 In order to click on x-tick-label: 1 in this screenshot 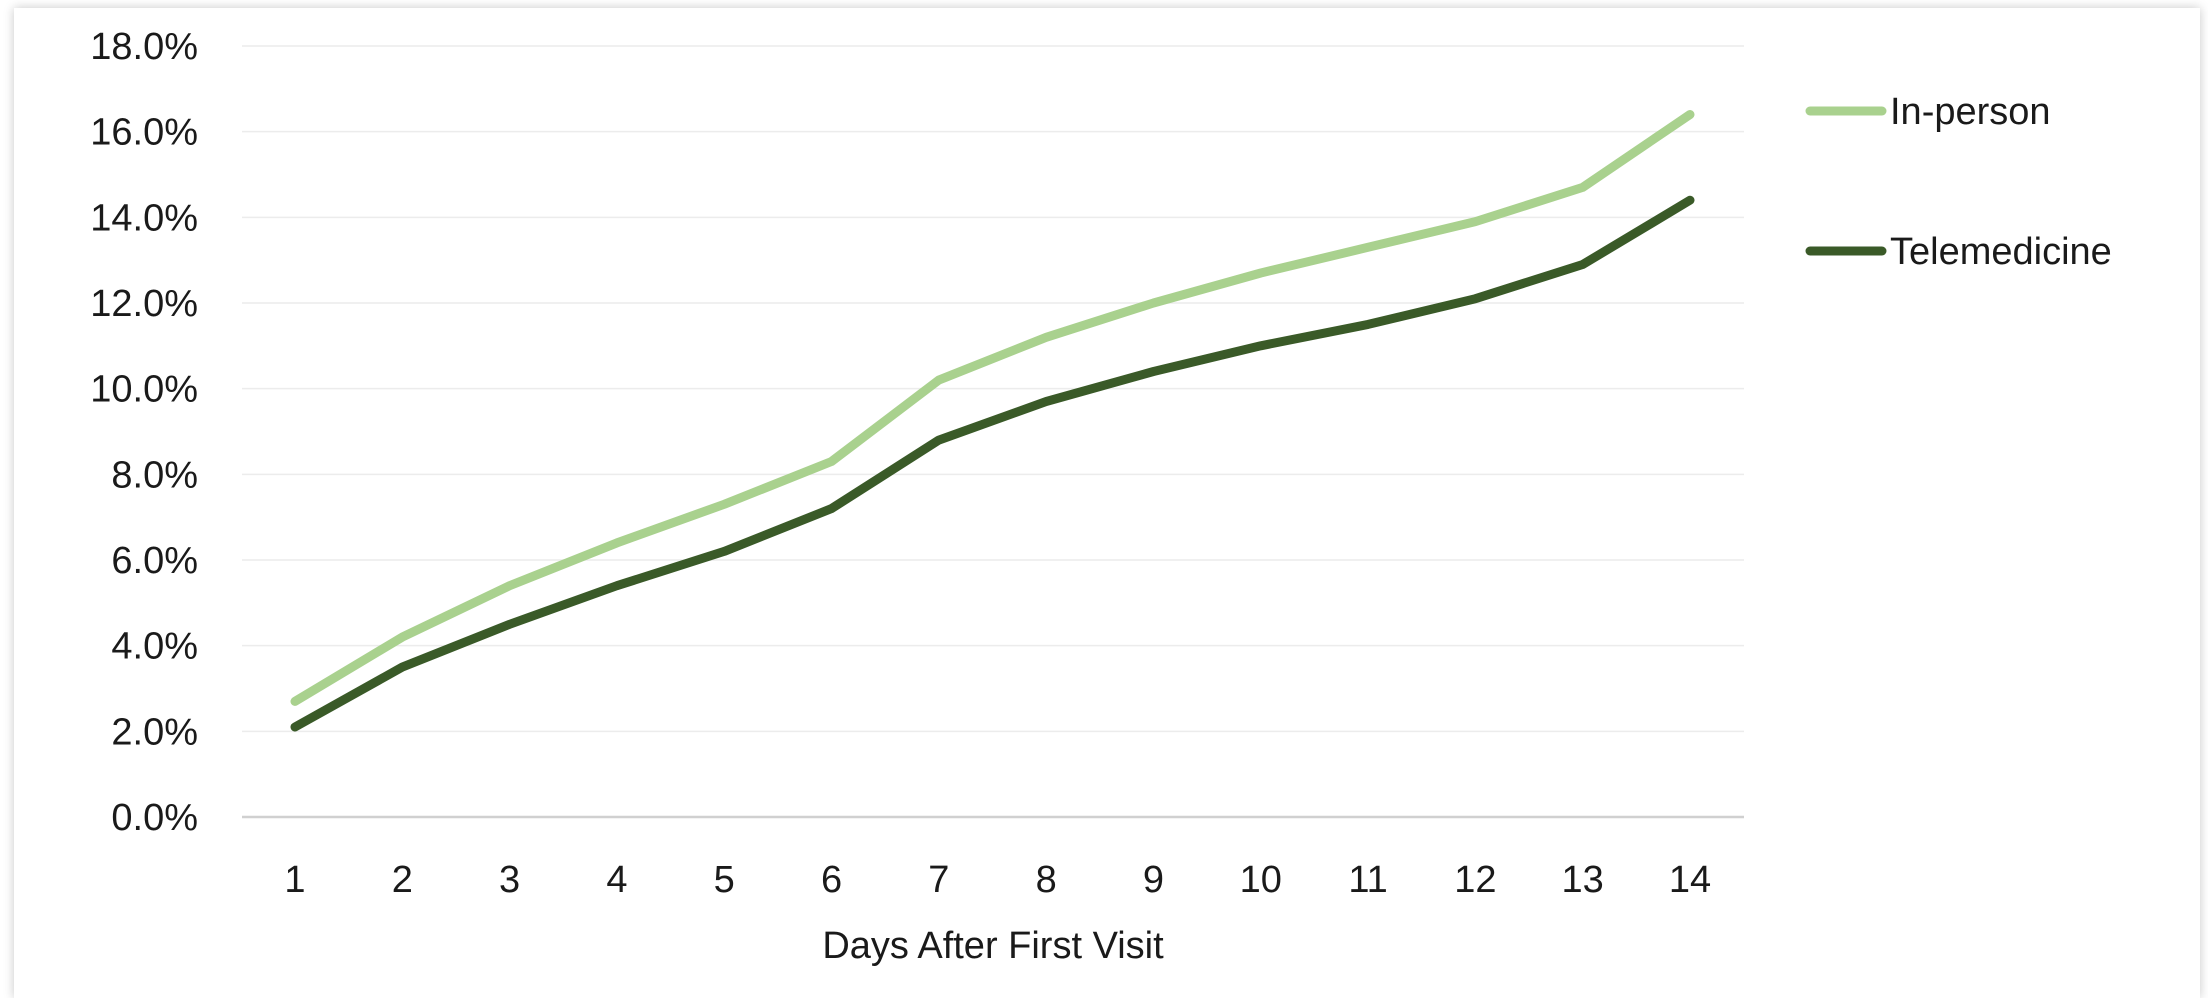, I will do `click(294, 880)`.